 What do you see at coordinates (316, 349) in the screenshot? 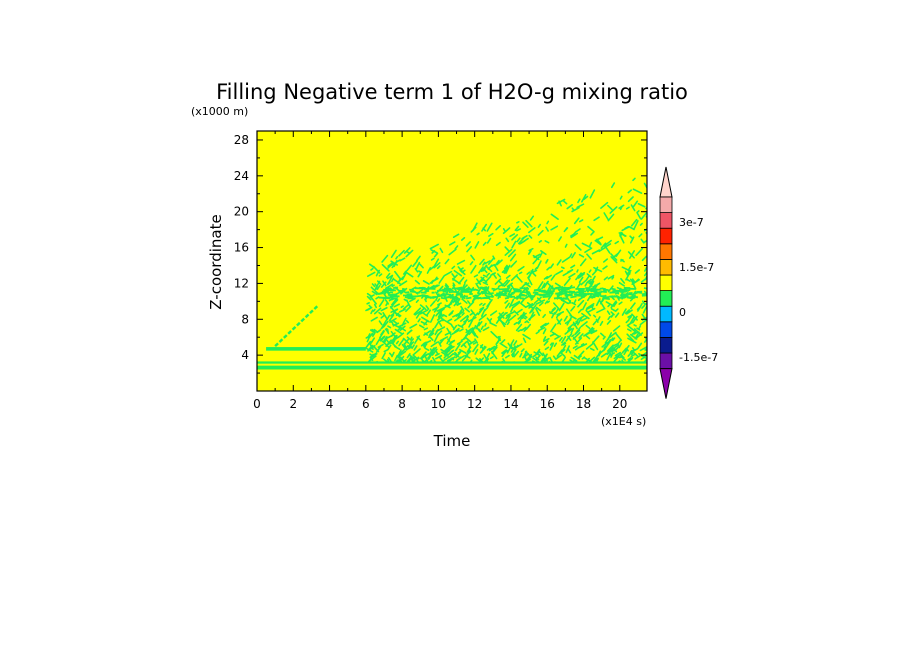
I see `upper-thin-band` at bounding box center [316, 349].